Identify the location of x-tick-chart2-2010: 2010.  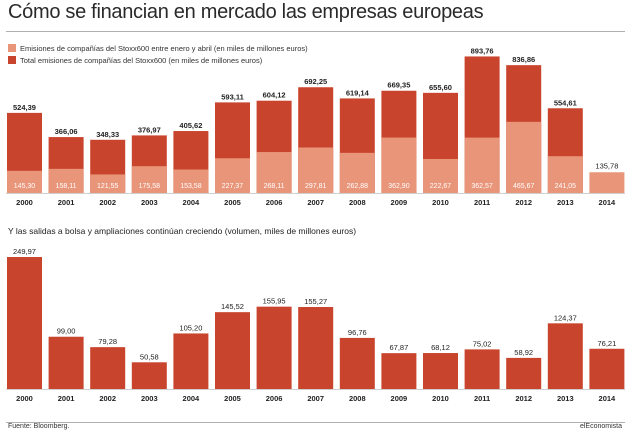
(440, 398).